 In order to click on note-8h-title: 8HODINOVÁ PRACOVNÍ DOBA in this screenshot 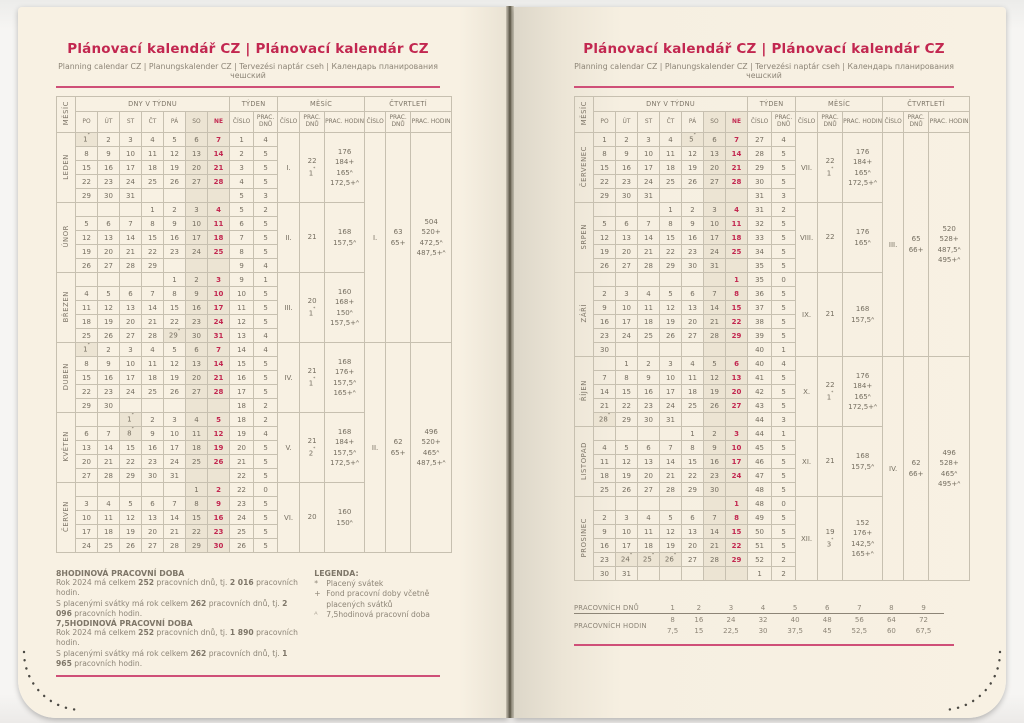, I will do `click(120, 573)`.